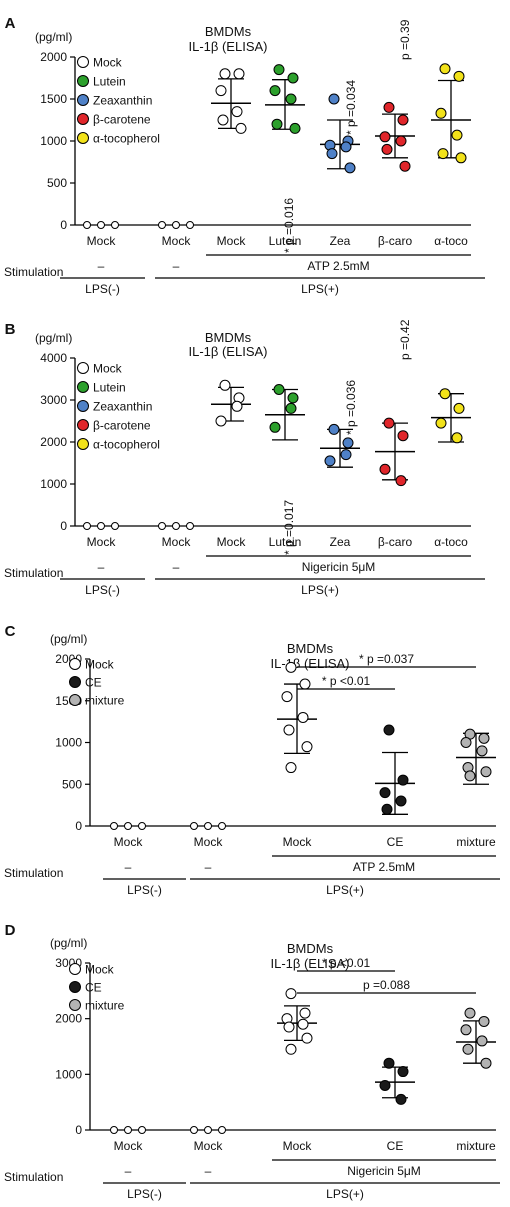 This screenshot has width=510, height=1207. I want to click on legend-label: Zeaxanthin, so click(122, 407).